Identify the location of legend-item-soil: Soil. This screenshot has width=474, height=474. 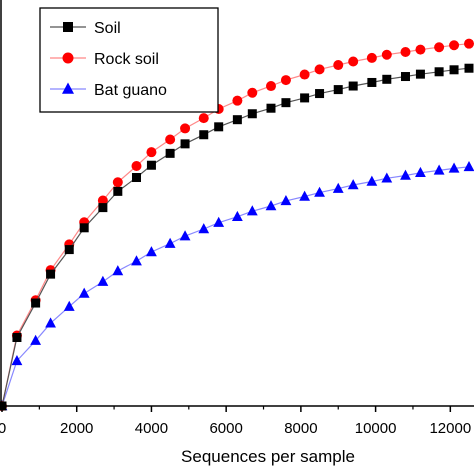
(85, 28).